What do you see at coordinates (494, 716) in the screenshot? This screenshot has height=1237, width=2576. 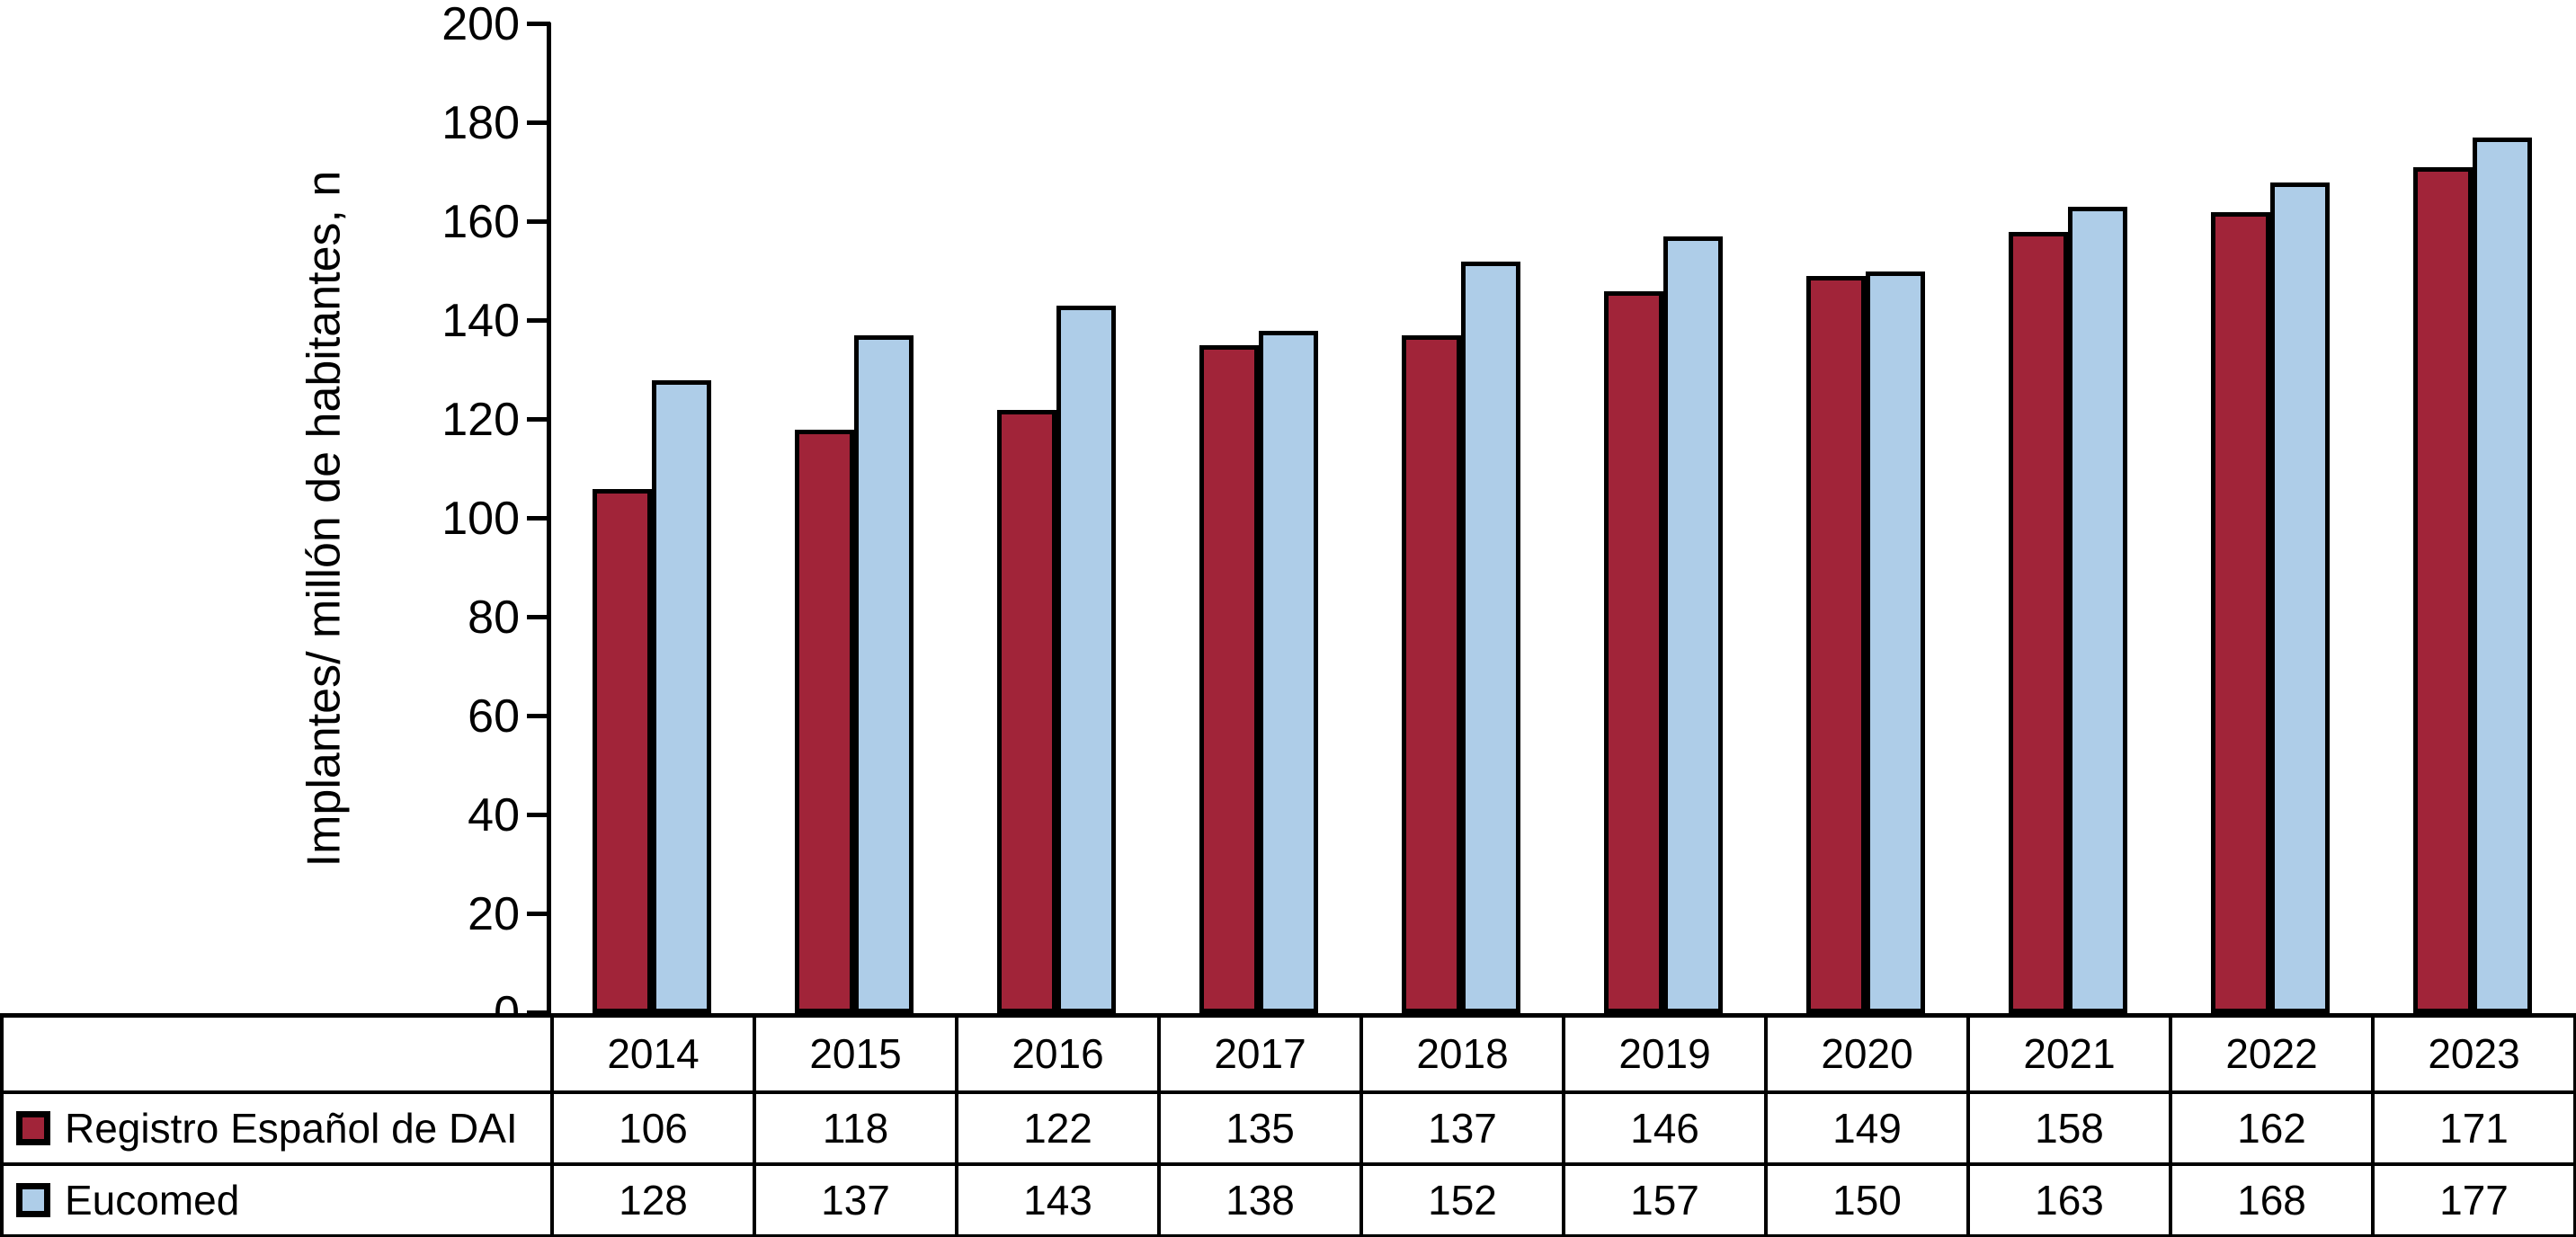 I see `y-axis-tick-label: 60` at bounding box center [494, 716].